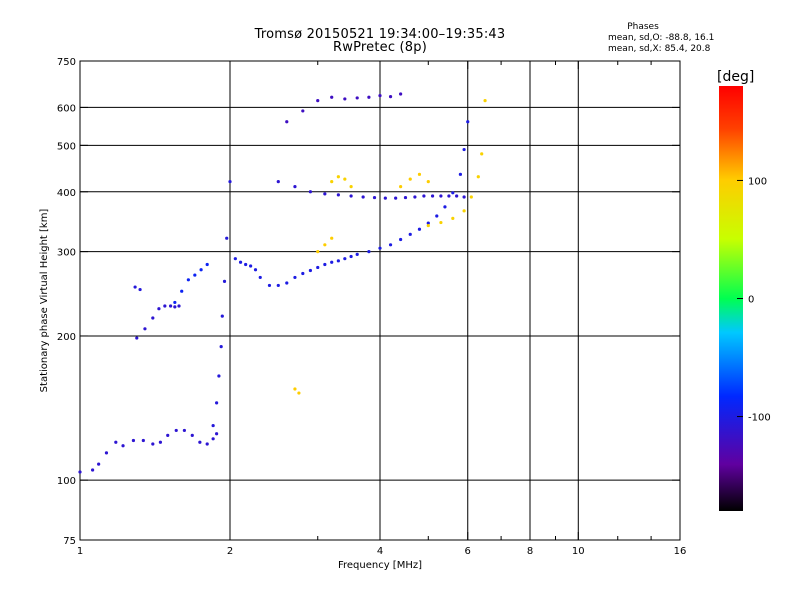 The height and width of the screenshot is (604, 800). What do you see at coordinates (380, 47) in the screenshot?
I see `chart-subtitle: RwPretec (8p)` at bounding box center [380, 47].